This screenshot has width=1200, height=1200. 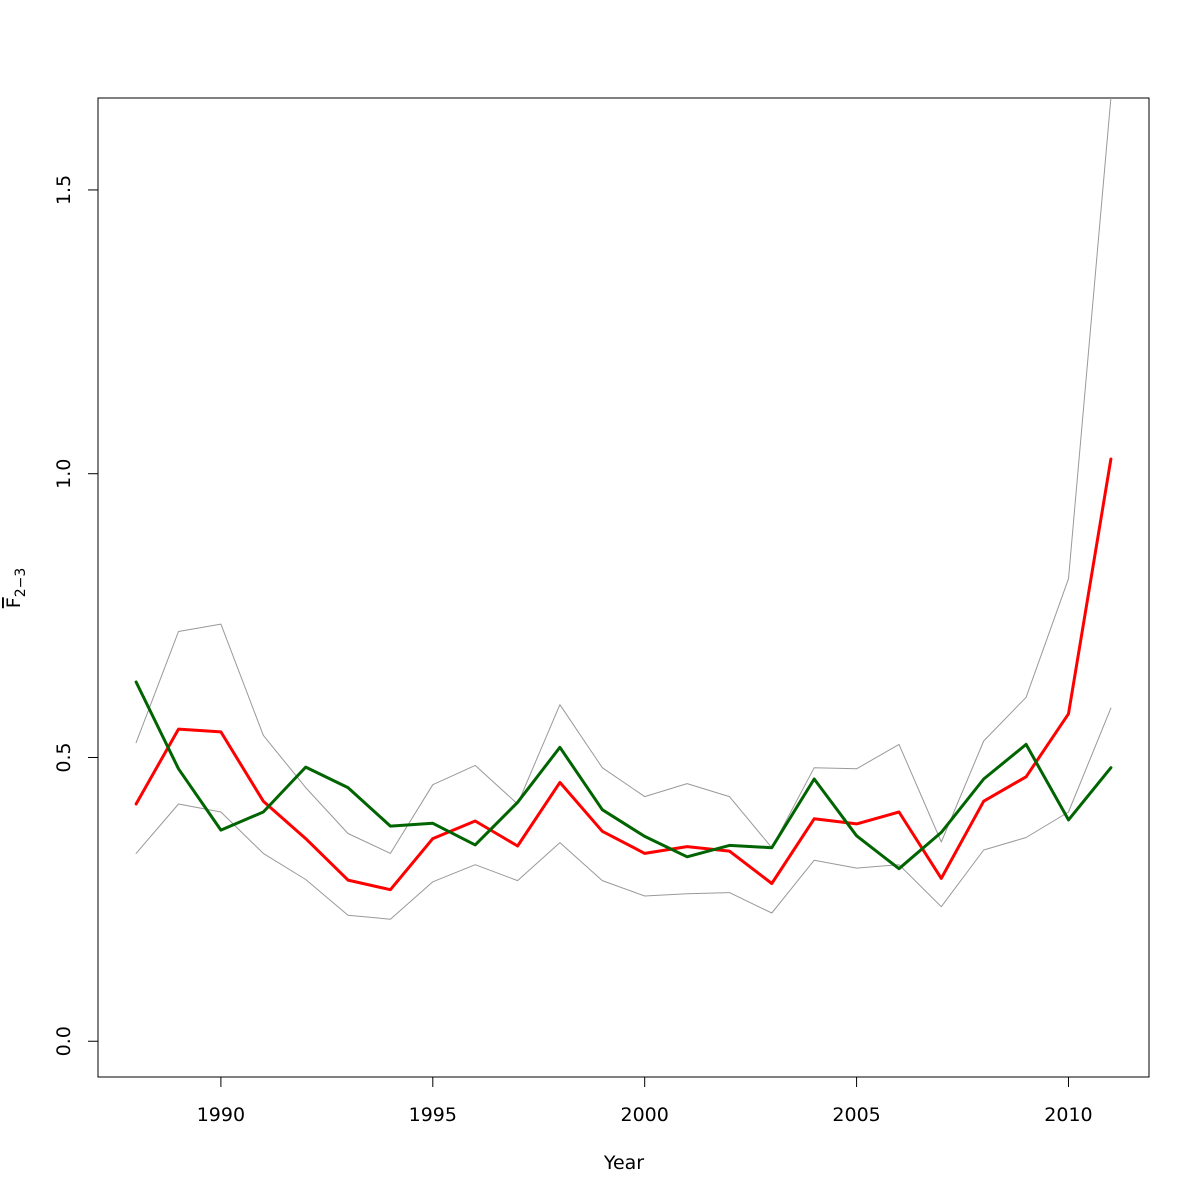 What do you see at coordinates (64, 190) in the screenshot?
I see `y-tick-label: 1.5` at bounding box center [64, 190].